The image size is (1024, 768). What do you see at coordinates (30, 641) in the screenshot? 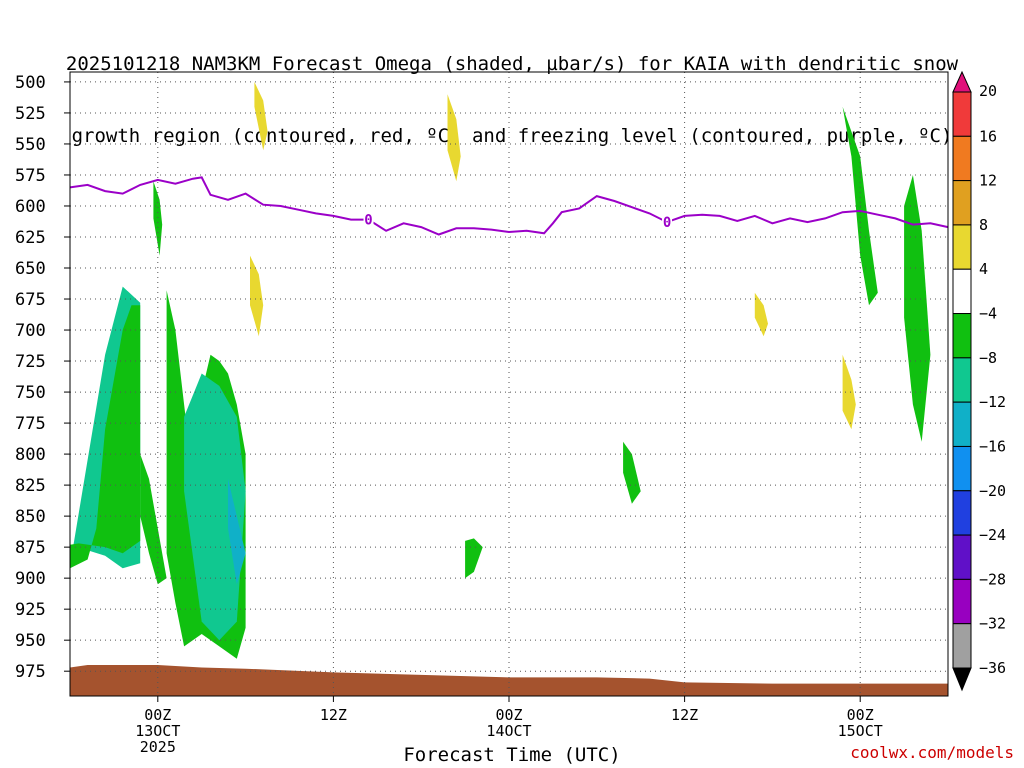
I see `y-tick-label-950: 950` at bounding box center [30, 641].